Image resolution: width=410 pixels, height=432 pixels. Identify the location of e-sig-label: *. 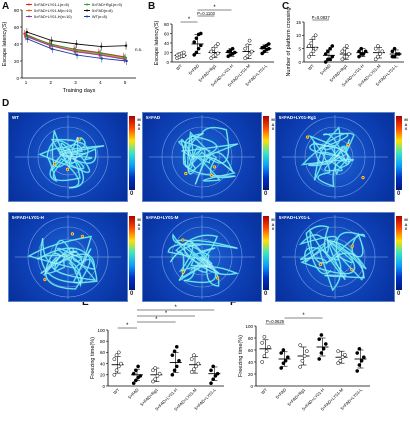
(166, 314).